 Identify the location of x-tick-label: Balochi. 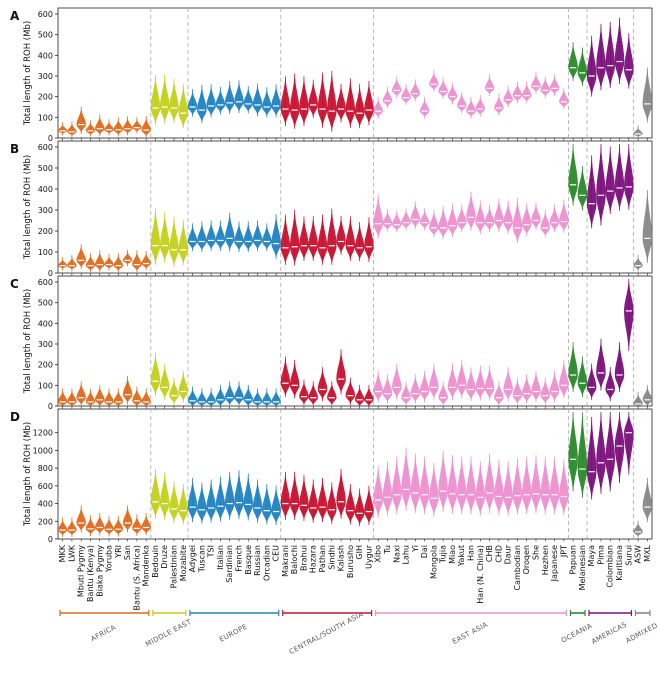
(294, 559).